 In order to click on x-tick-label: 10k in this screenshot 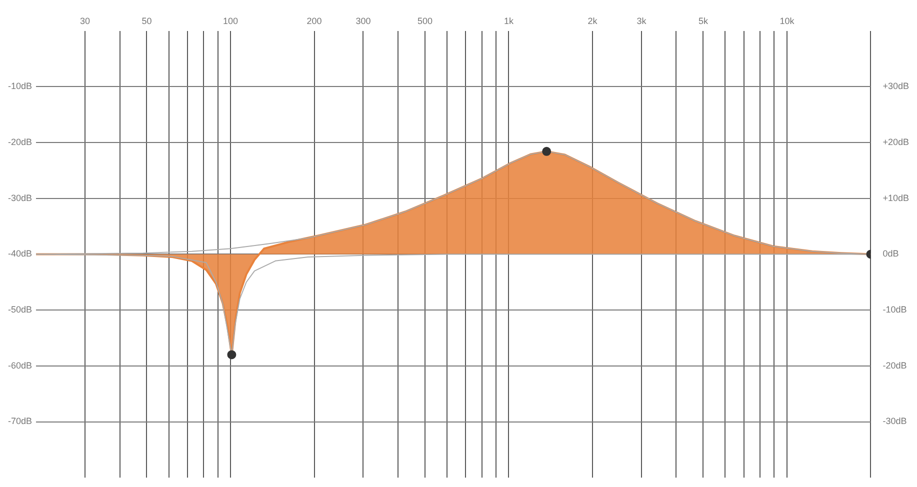, I will do `click(787, 21)`.